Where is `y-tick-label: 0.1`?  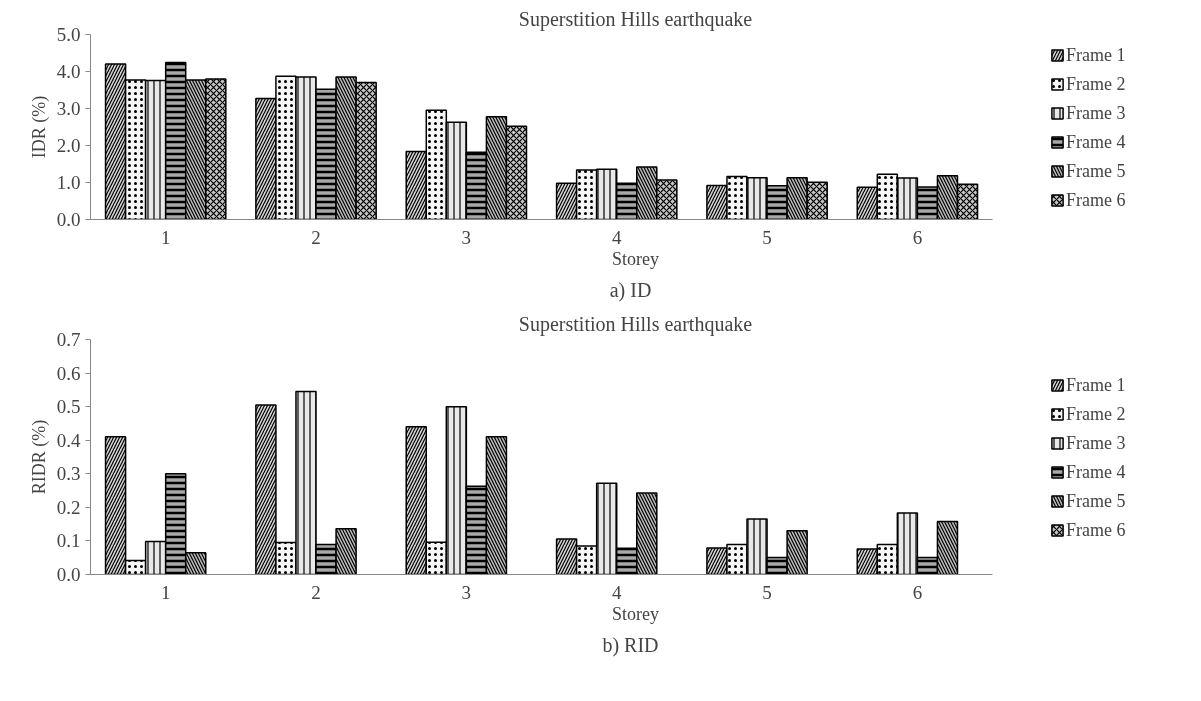
y-tick-label: 0.1 is located at coordinates (68, 541).